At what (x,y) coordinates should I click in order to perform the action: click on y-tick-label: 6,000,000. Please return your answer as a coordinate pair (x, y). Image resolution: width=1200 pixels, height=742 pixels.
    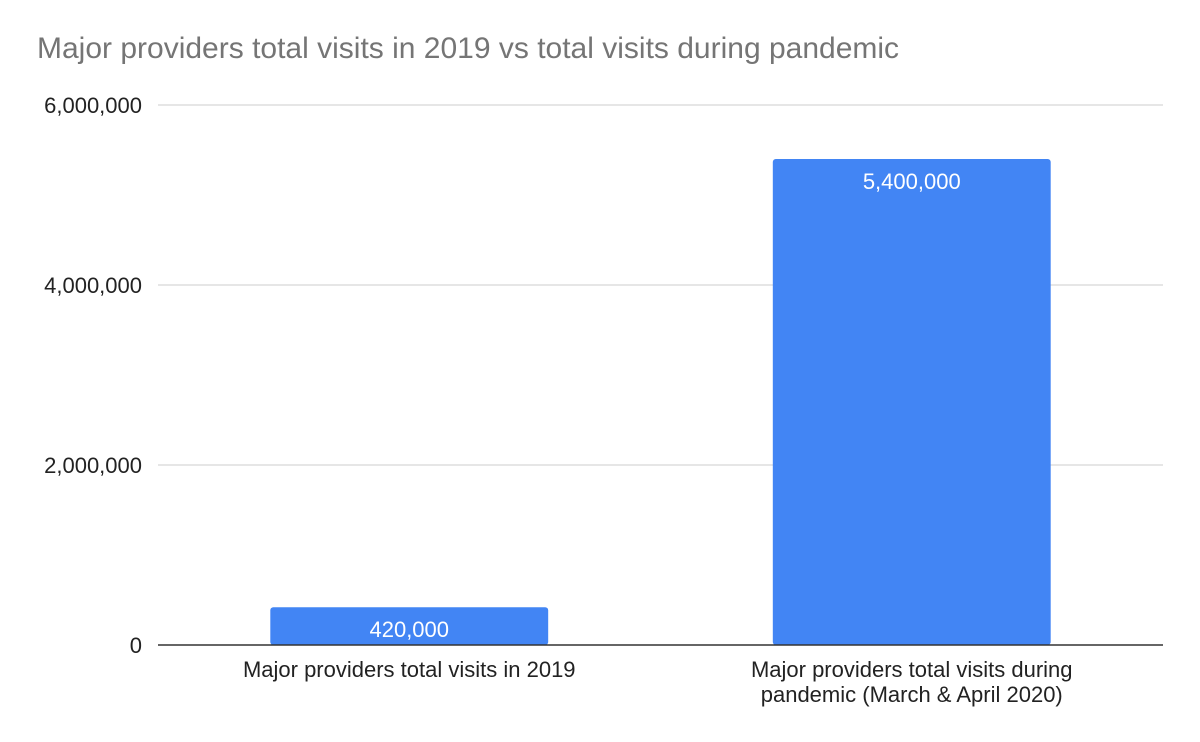
    Looking at the image, I should click on (93, 105).